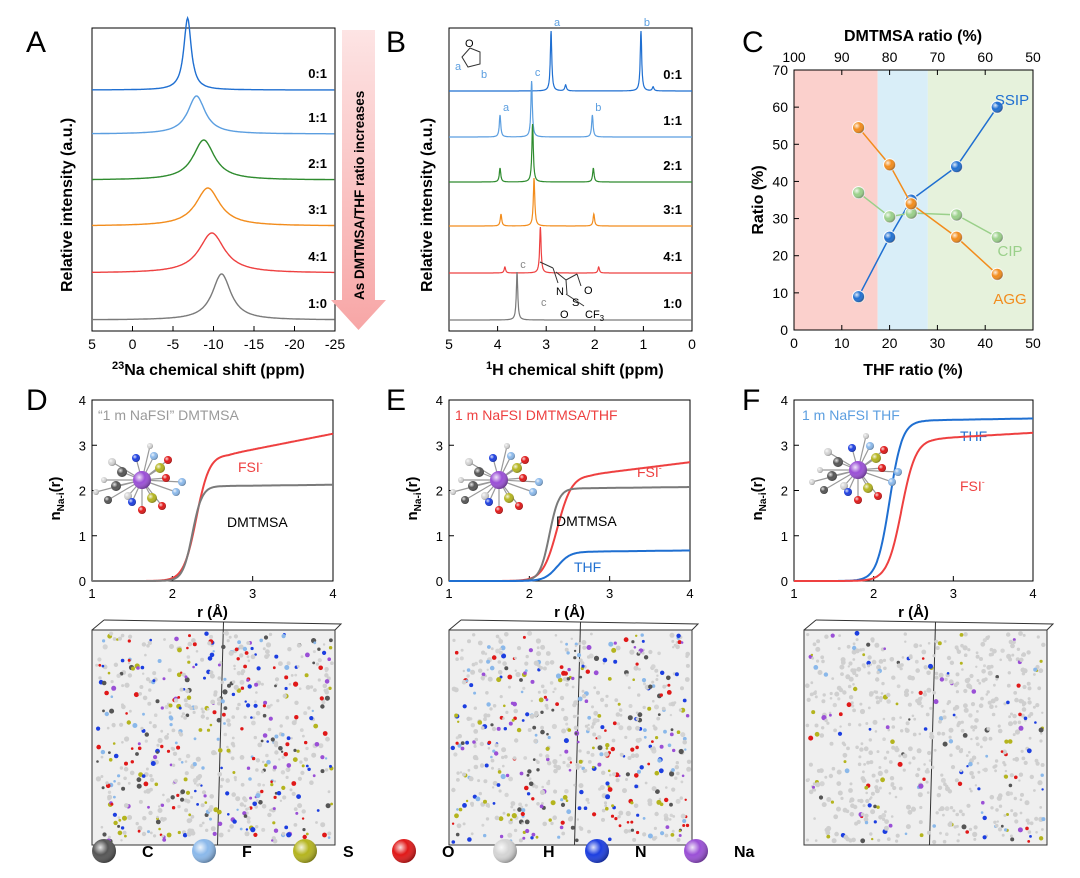 This screenshot has height=878, width=1080. Describe the element at coordinates (569, 612) in the screenshot. I see `x-axis-label: r (Å)` at that location.